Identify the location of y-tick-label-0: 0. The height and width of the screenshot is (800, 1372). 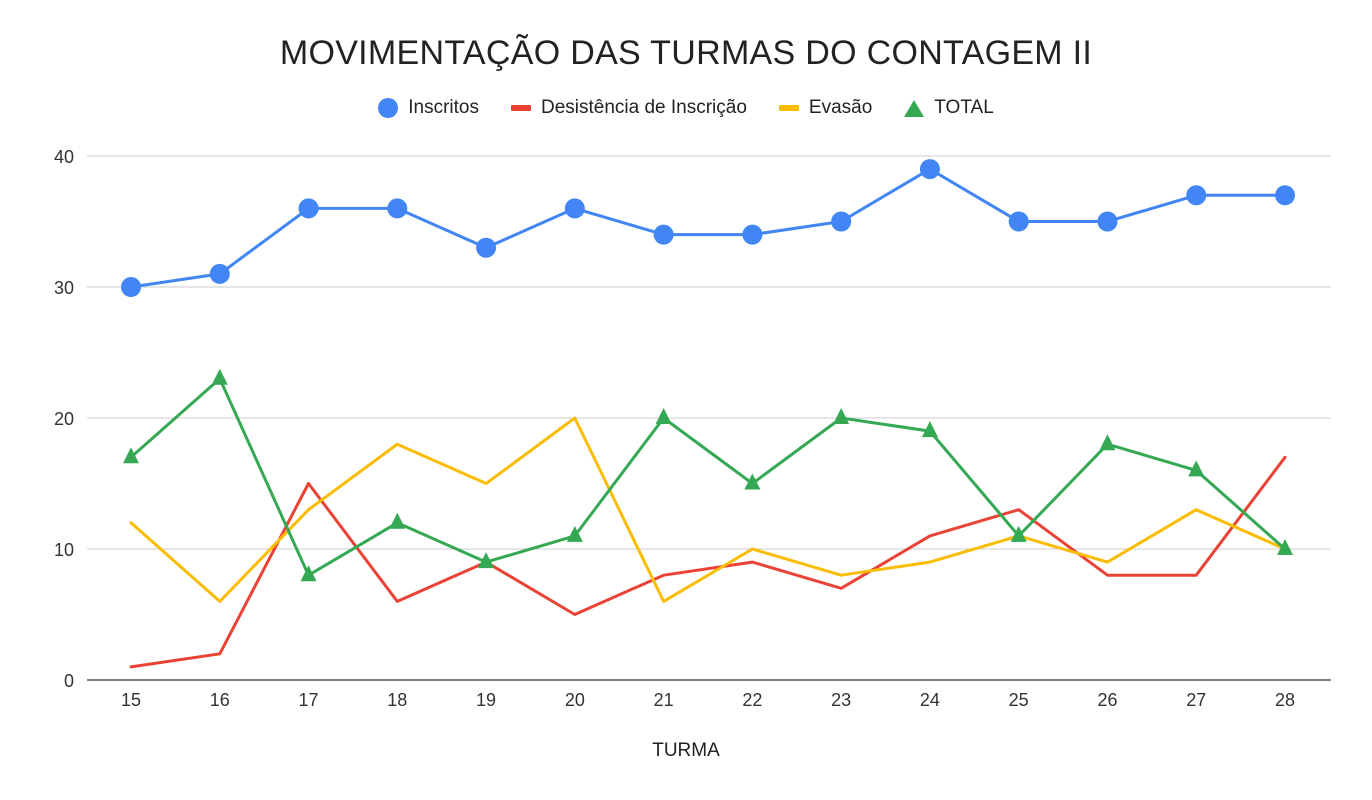
(69, 681).